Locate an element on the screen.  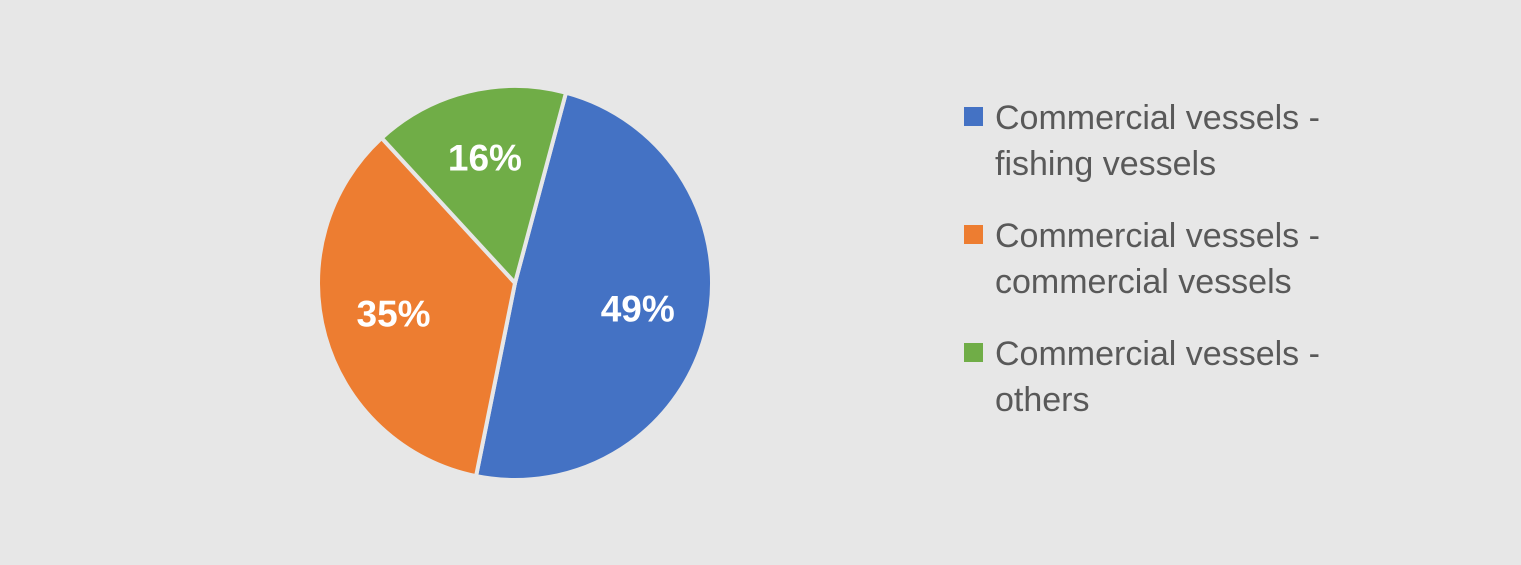
legend-item: Commercial vessels - others is located at coordinates (1174, 377).